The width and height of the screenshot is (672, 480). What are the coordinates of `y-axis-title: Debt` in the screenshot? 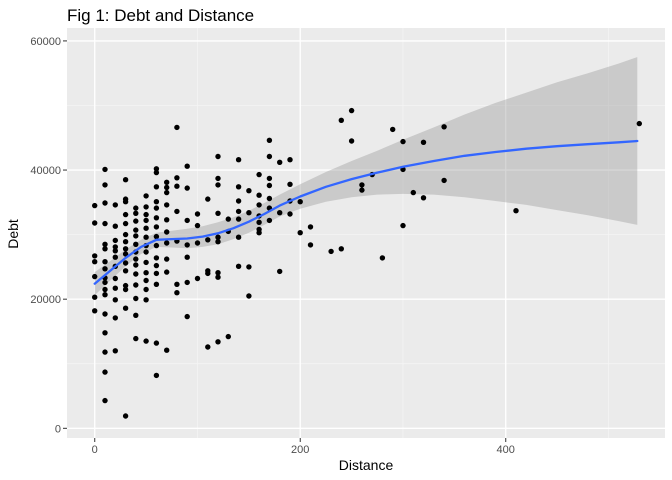 It's located at (13, 234).